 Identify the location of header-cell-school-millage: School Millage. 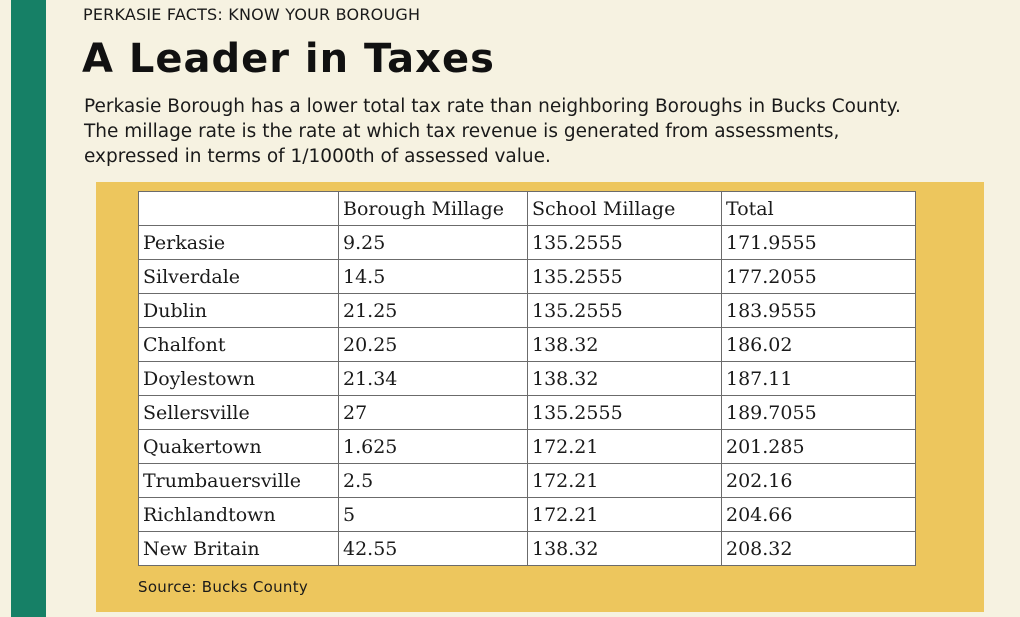
(624, 208).